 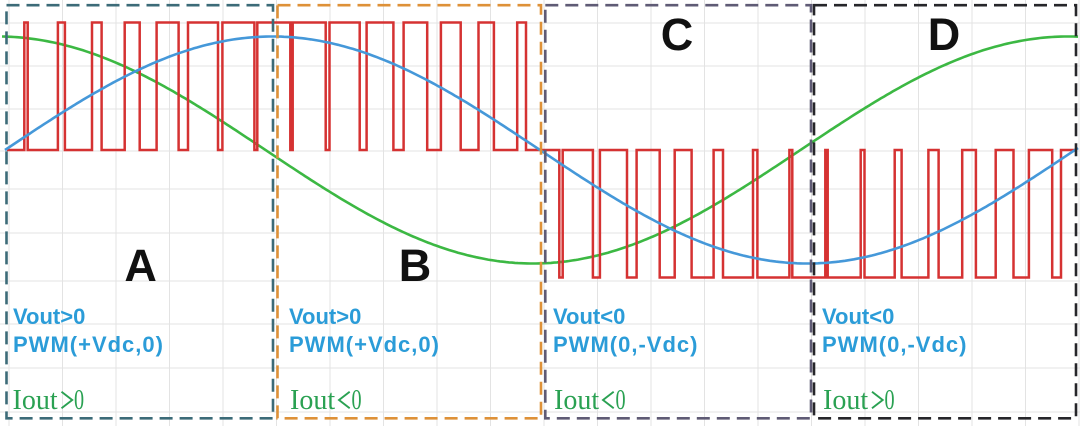 What do you see at coordinates (140, 265) in the screenshot?
I see `svg-text: A` at bounding box center [140, 265].